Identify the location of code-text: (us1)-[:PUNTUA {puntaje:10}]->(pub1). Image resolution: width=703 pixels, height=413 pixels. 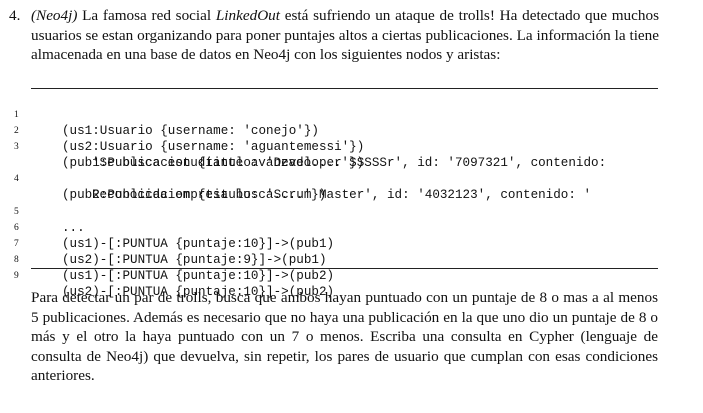
(198, 244).